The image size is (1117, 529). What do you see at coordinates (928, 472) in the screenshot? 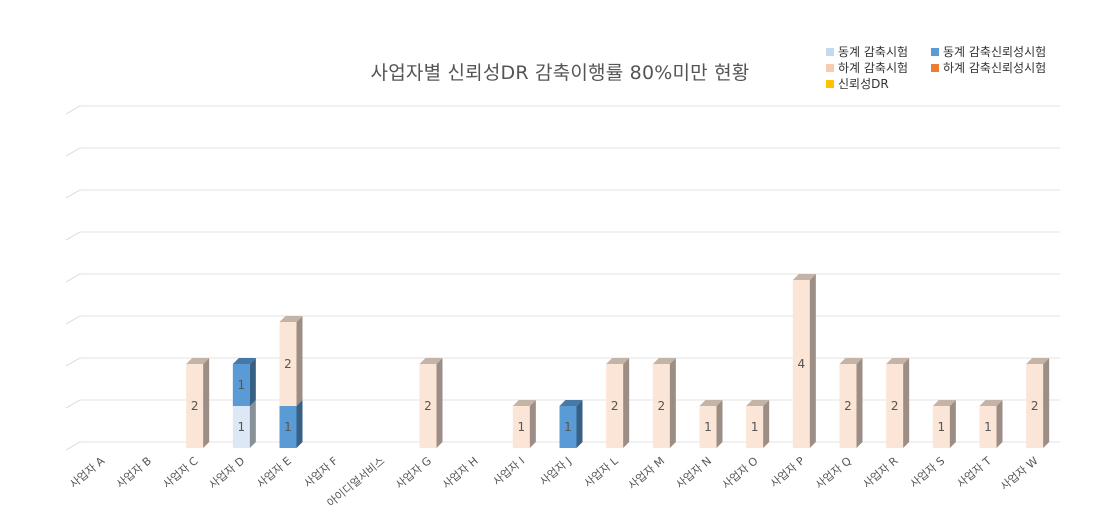
I see `x-tick-label: 사업자 S` at bounding box center [928, 472].